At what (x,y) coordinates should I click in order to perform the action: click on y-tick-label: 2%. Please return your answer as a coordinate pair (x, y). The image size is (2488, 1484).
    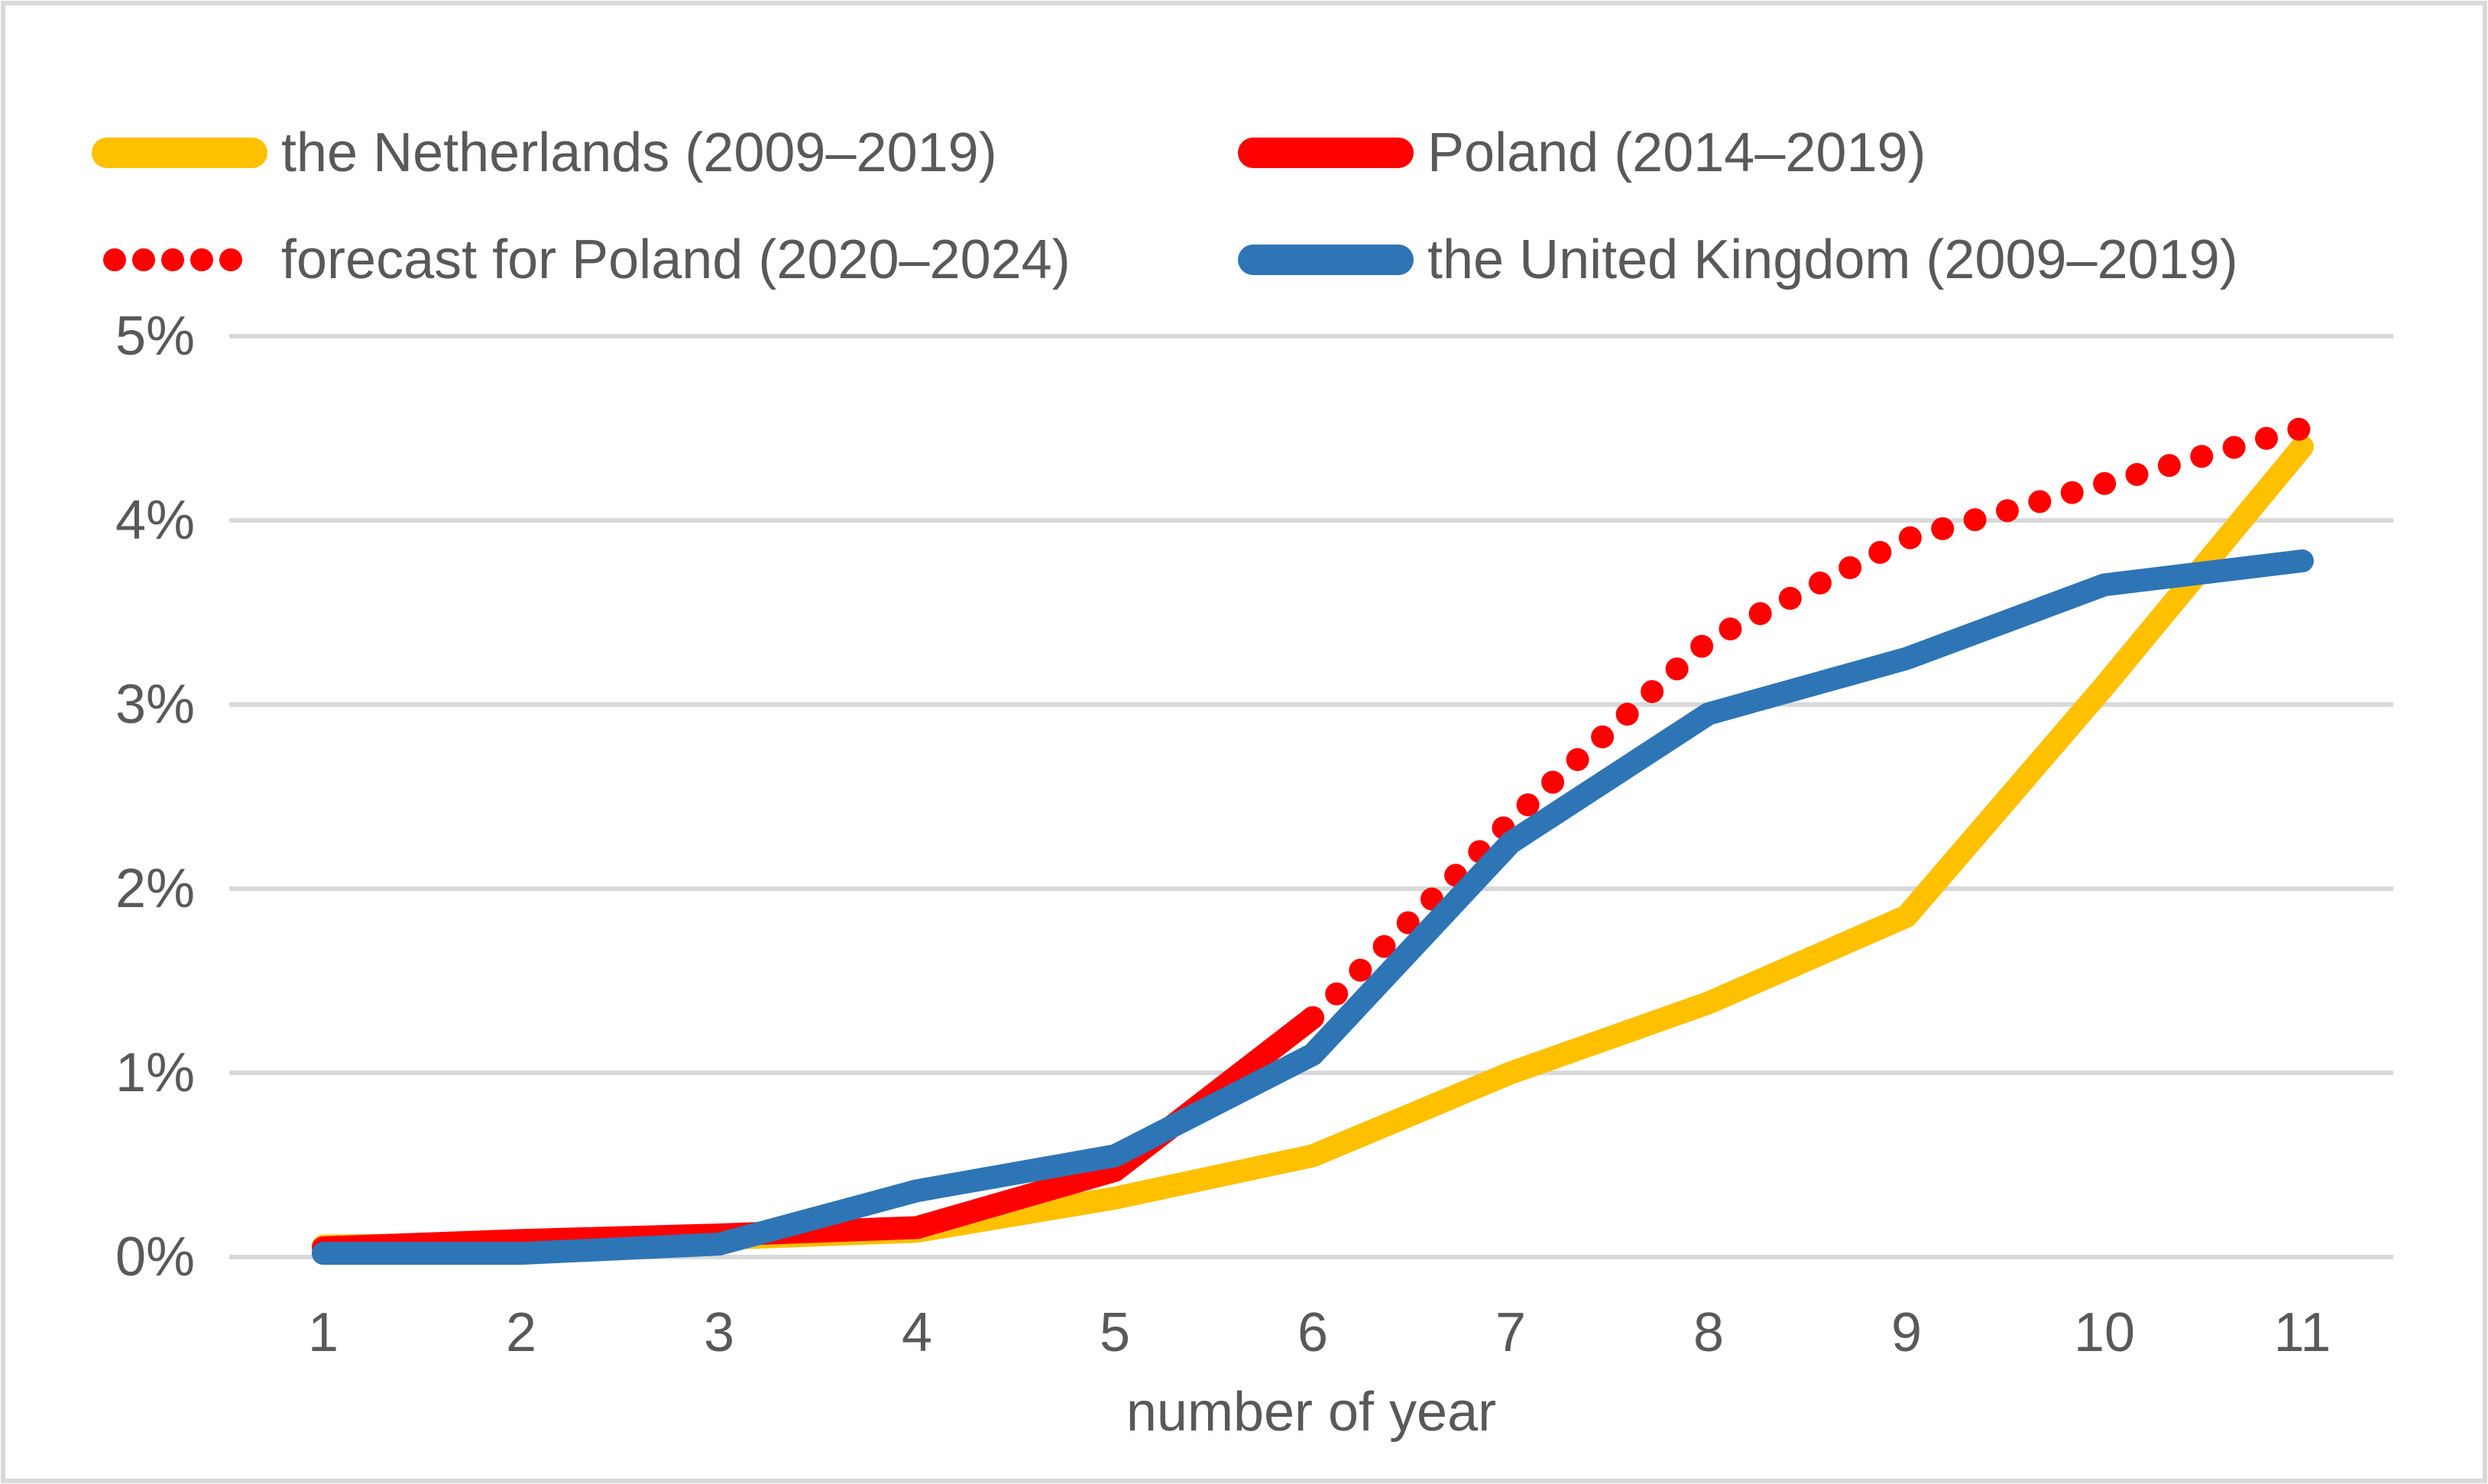
    Looking at the image, I should click on (155, 889).